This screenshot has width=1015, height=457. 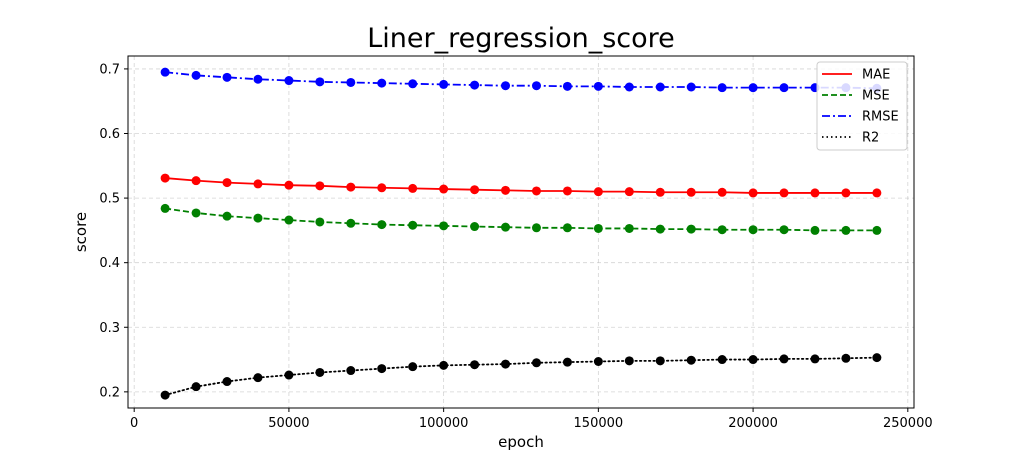 I want to click on legend-label-mse: MSE, so click(x=876, y=96).